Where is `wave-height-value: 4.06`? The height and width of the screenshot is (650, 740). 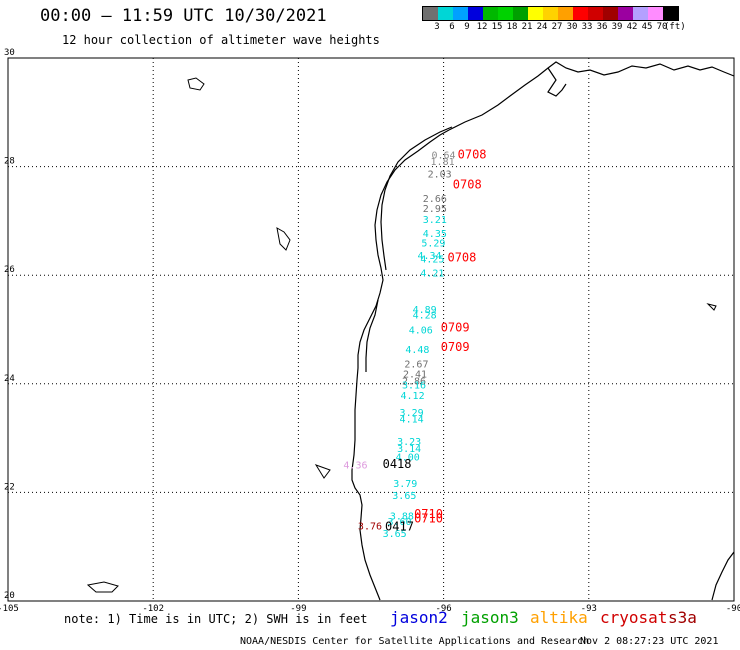 wave-height-value: 4.06 is located at coordinates (421, 330).